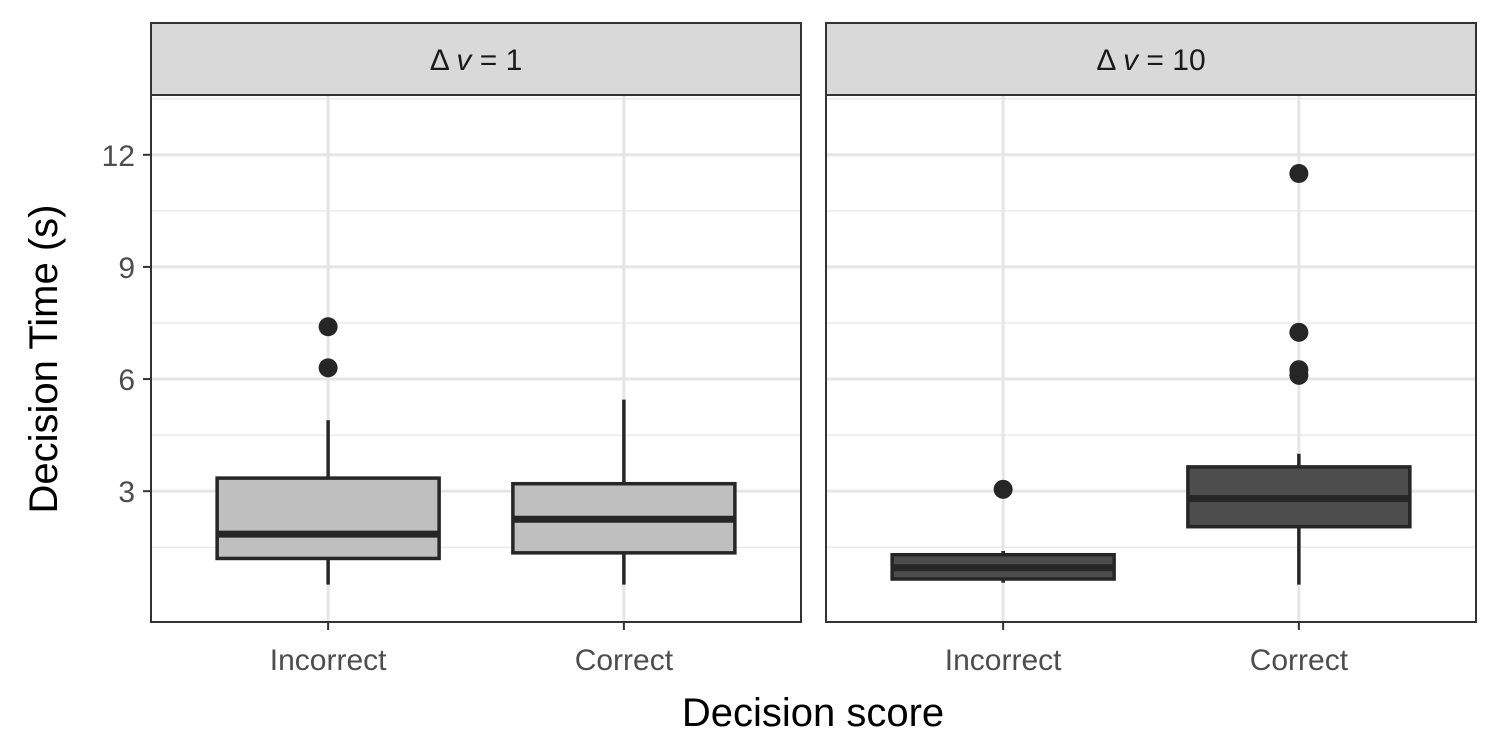 The image size is (1500, 750). Describe the element at coordinates (328, 518) in the screenshot. I see `box-iqr` at that location.